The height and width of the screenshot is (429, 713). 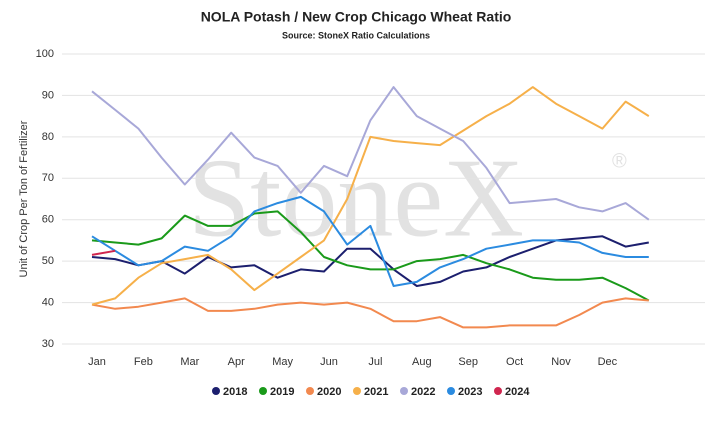 I want to click on y-tick-label: 40, so click(x=48, y=302).